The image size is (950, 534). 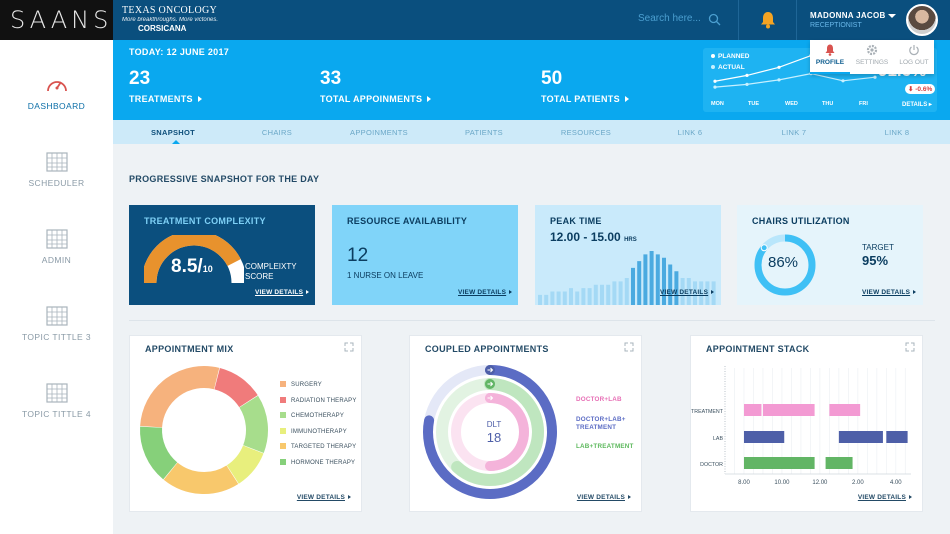 I want to click on legend-item: CHEMOTHERAPY, so click(x=312, y=415).